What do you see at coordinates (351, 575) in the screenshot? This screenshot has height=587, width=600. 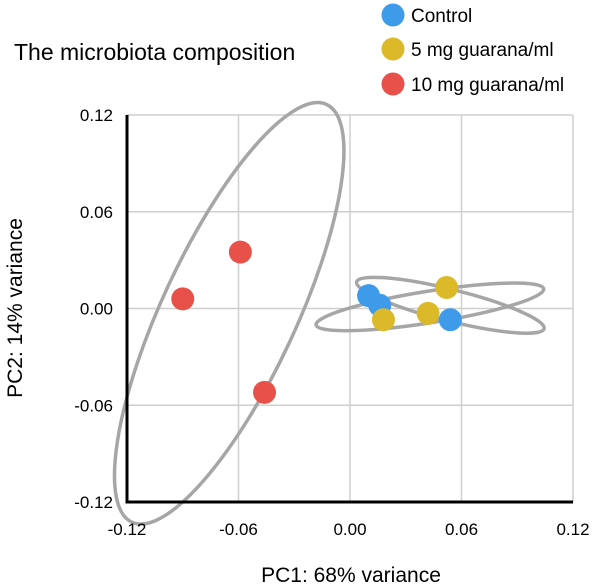 I see `x-axis-label: PC1: 68% variance` at bounding box center [351, 575].